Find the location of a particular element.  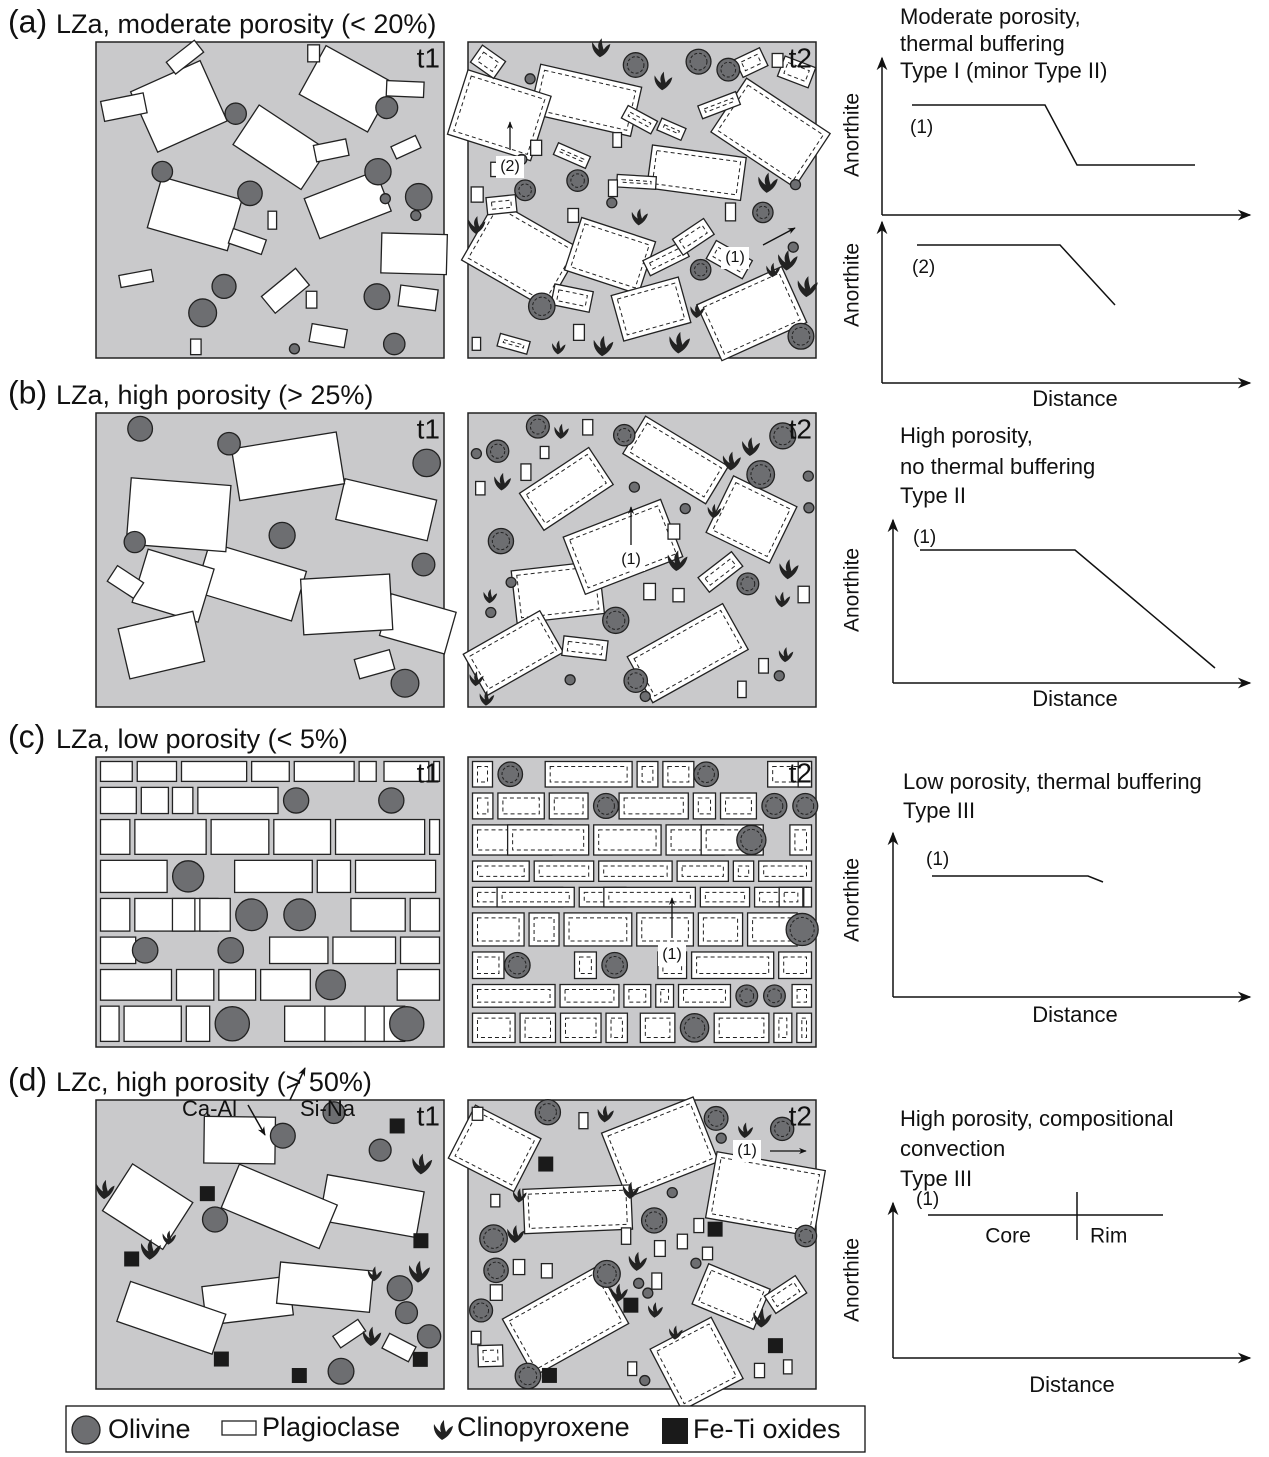

graph-text: (1) is located at coordinates (937, 859).